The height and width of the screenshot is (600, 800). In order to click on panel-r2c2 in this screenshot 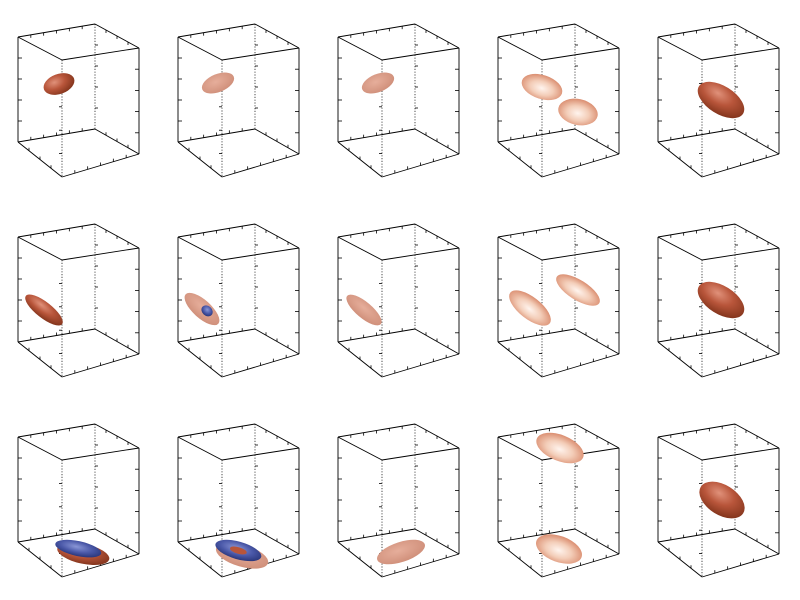, I will do `click(238, 300)`.